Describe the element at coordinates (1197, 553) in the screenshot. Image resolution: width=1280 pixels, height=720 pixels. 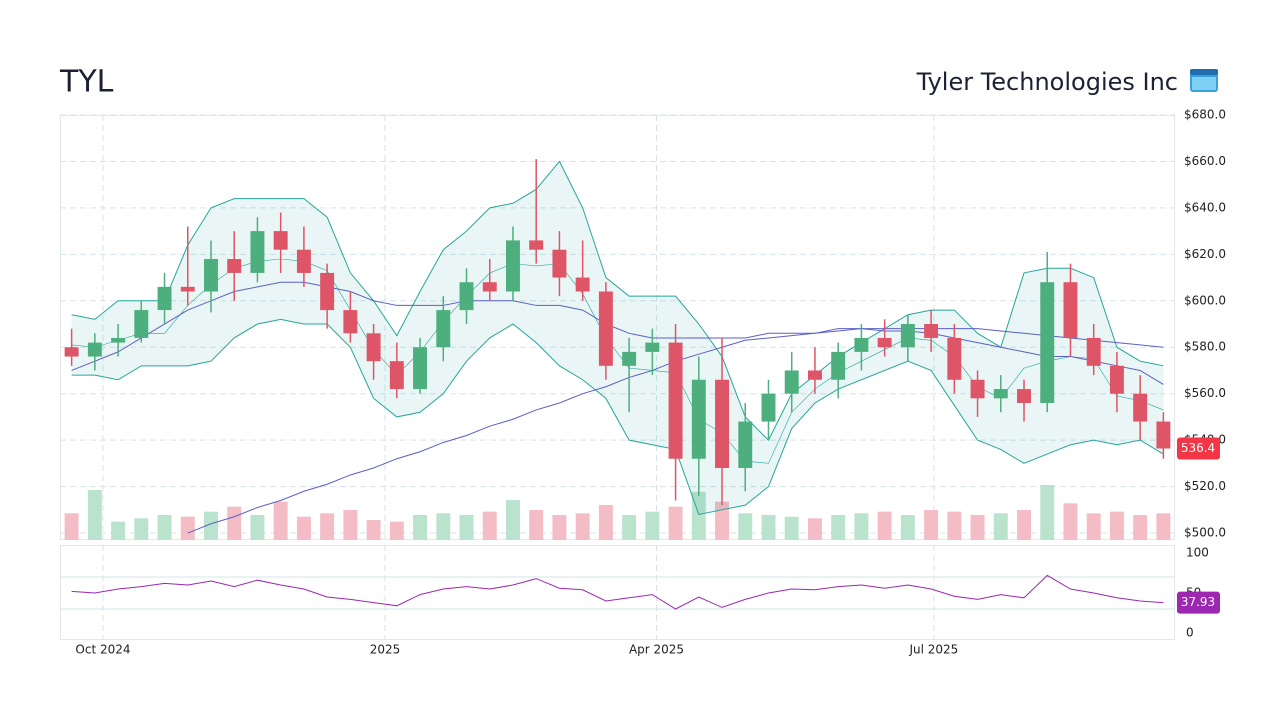
I see `rsi-tick-label: 100` at that location.